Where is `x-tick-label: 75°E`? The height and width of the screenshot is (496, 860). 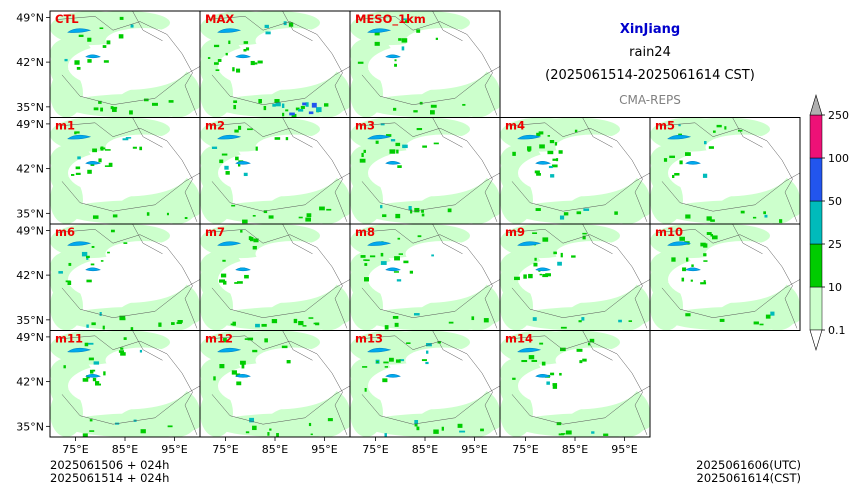 x-tick-label: 75°E is located at coordinates (375, 449).